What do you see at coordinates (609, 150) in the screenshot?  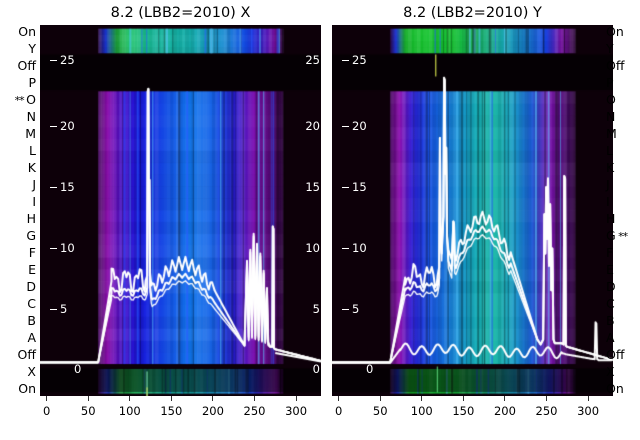 I see `category-label-text: L` at bounding box center [609, 150].